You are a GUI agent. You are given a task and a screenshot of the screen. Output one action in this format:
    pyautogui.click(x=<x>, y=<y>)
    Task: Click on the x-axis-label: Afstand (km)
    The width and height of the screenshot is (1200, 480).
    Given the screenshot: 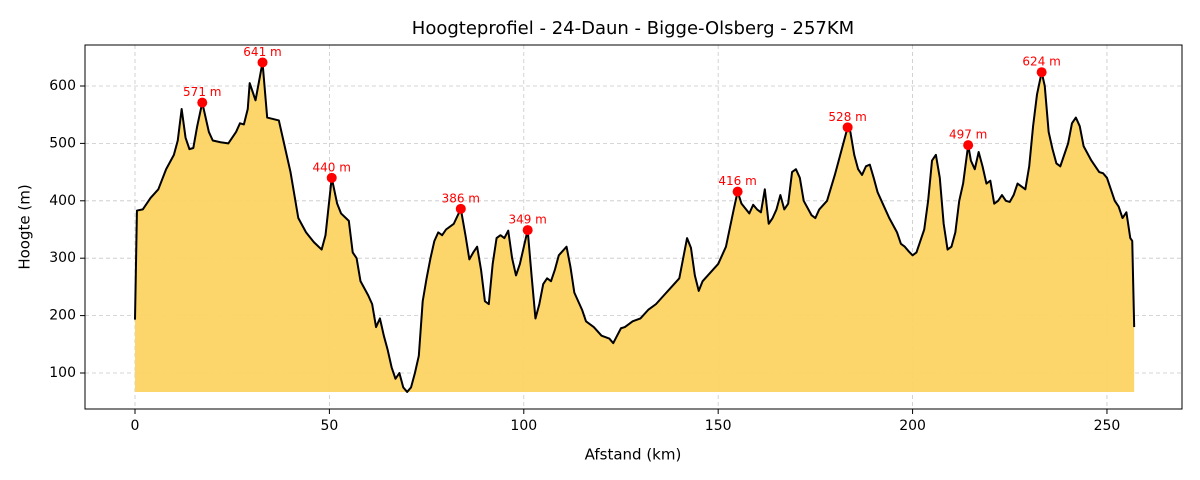 What is the action you would take?
    pyautogui.click(x=633, y=455)
    